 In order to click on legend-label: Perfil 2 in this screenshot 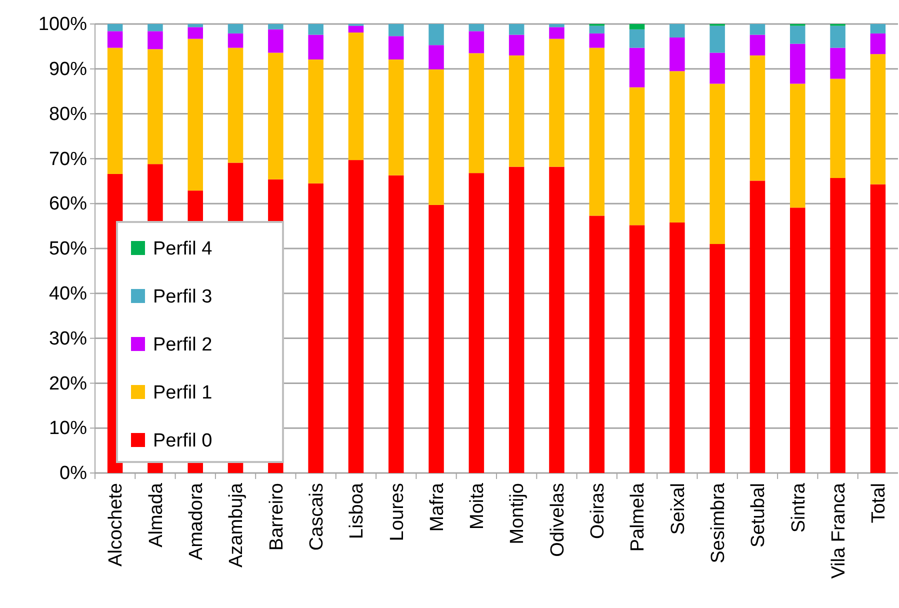, I will do `click(182, 345)`.